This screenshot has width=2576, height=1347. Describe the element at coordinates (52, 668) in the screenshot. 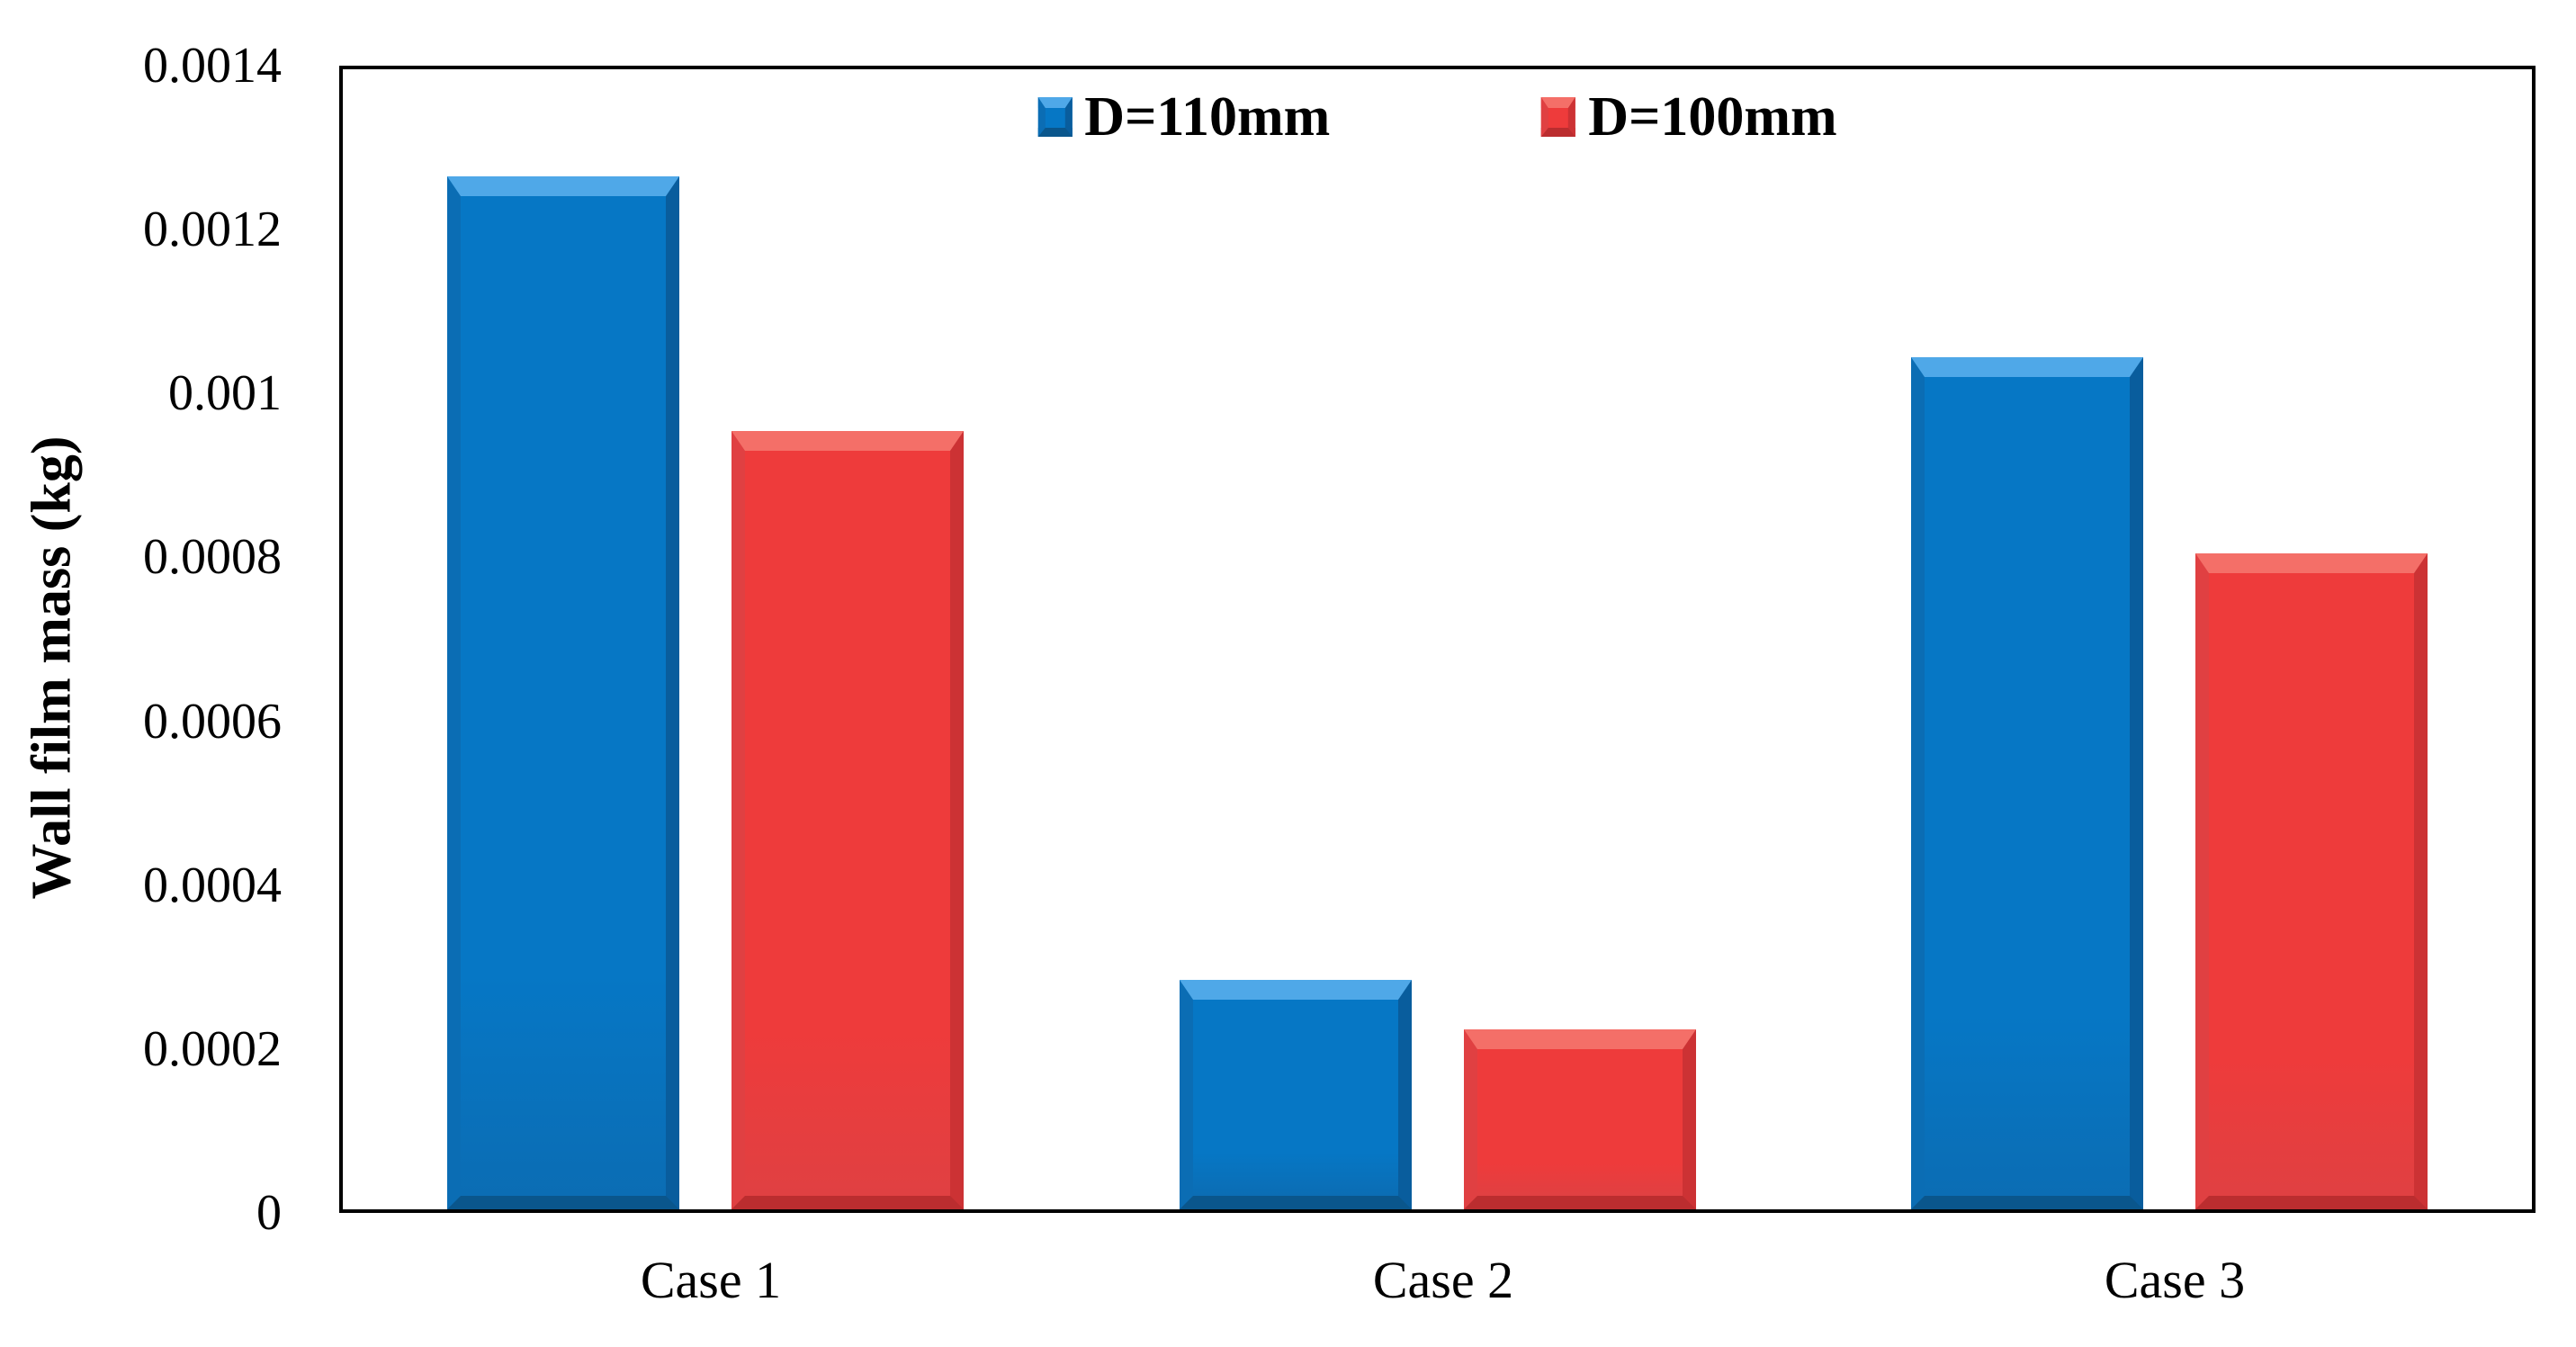

I see `y-axis-title: Wall film mass (kg)` at that location.